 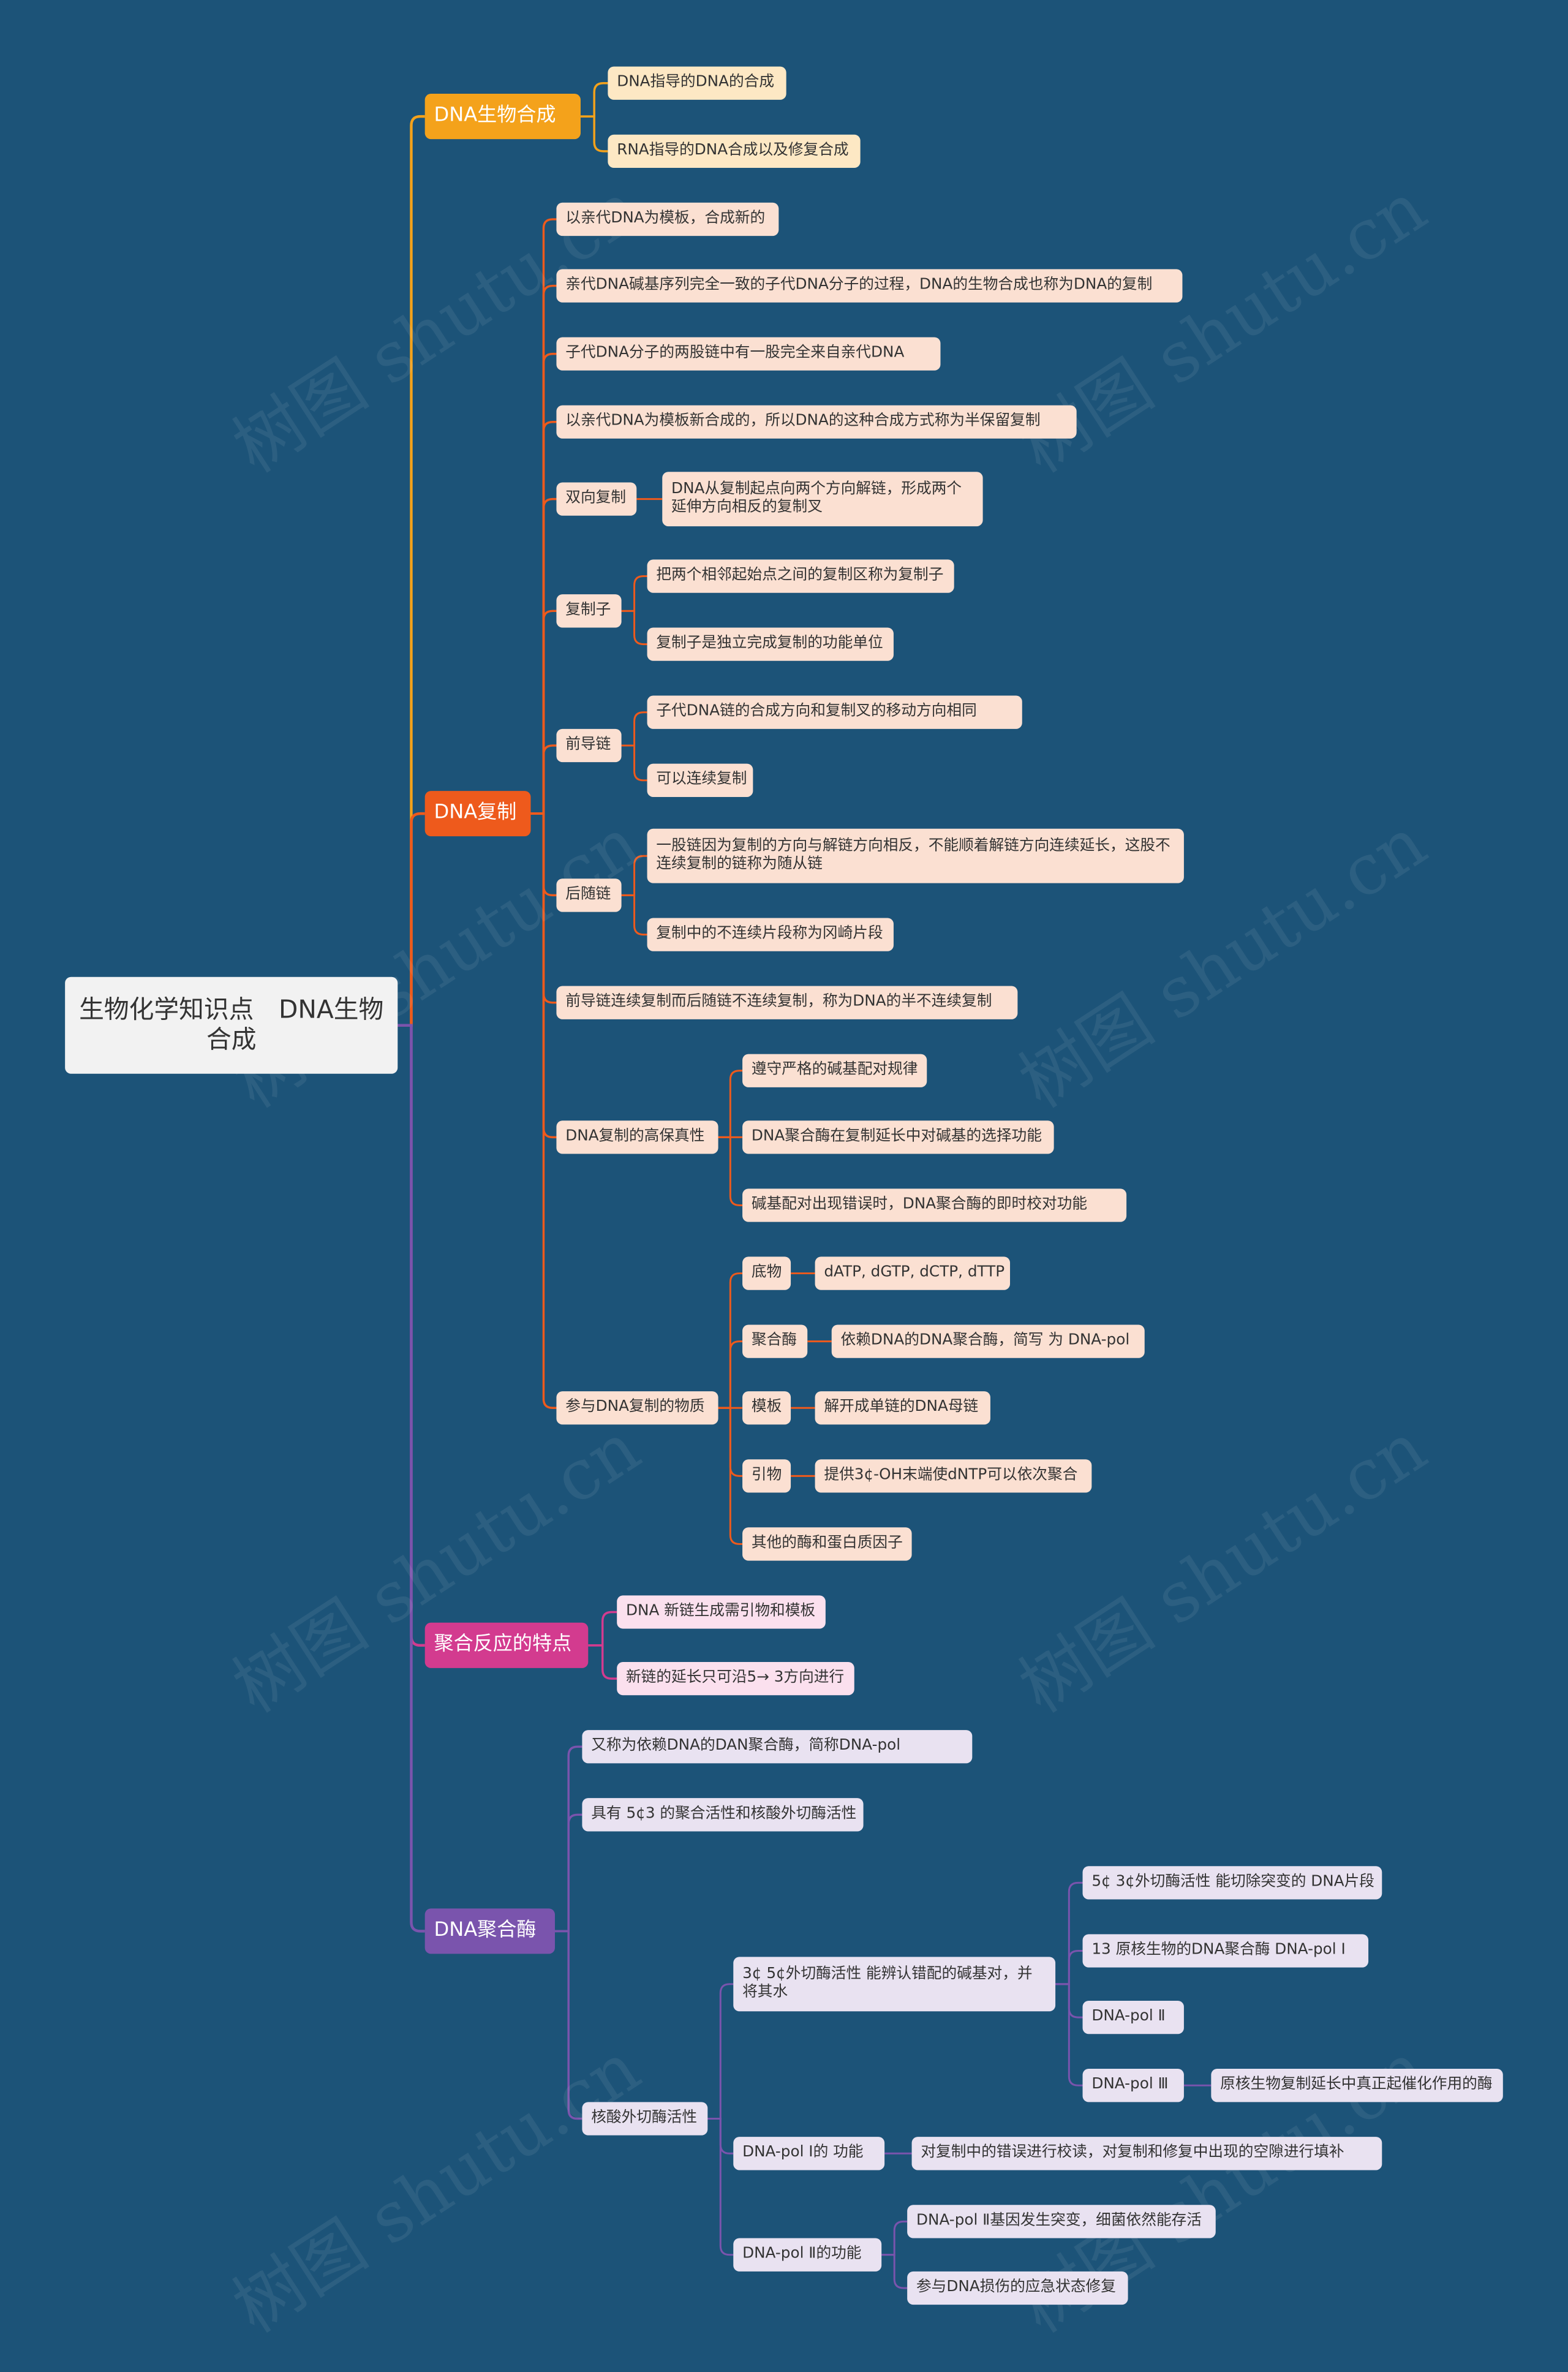 What do you see at coordinates (1061, 2221) in the screenshot?
I see `topic-node: DNA-pol Ⅱ基因发生突变，细菌依然能存活` at bounding box center [1061, 2221].